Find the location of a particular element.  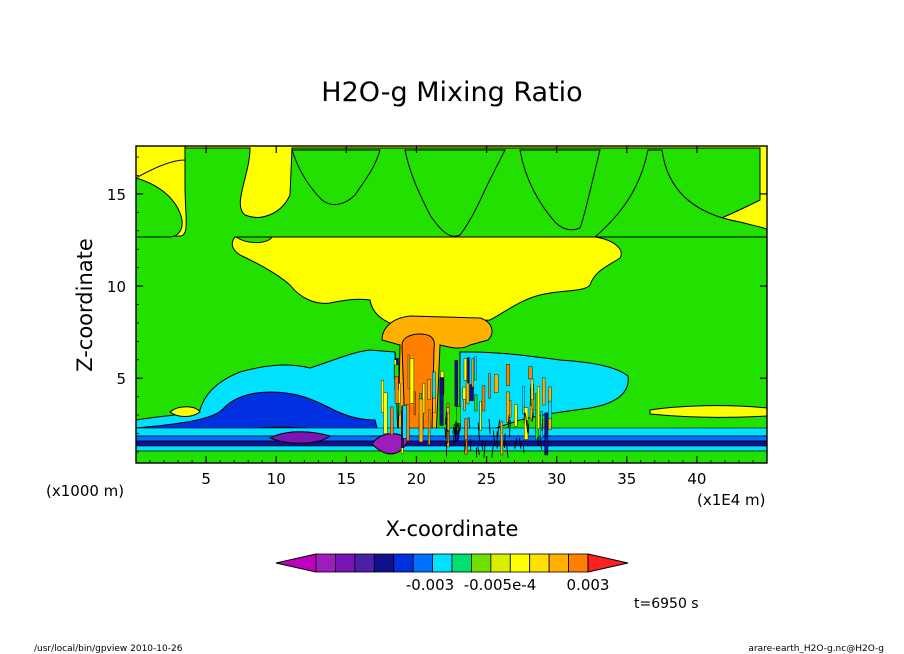

band-cyan-surface is located at coordinates (451, 432).